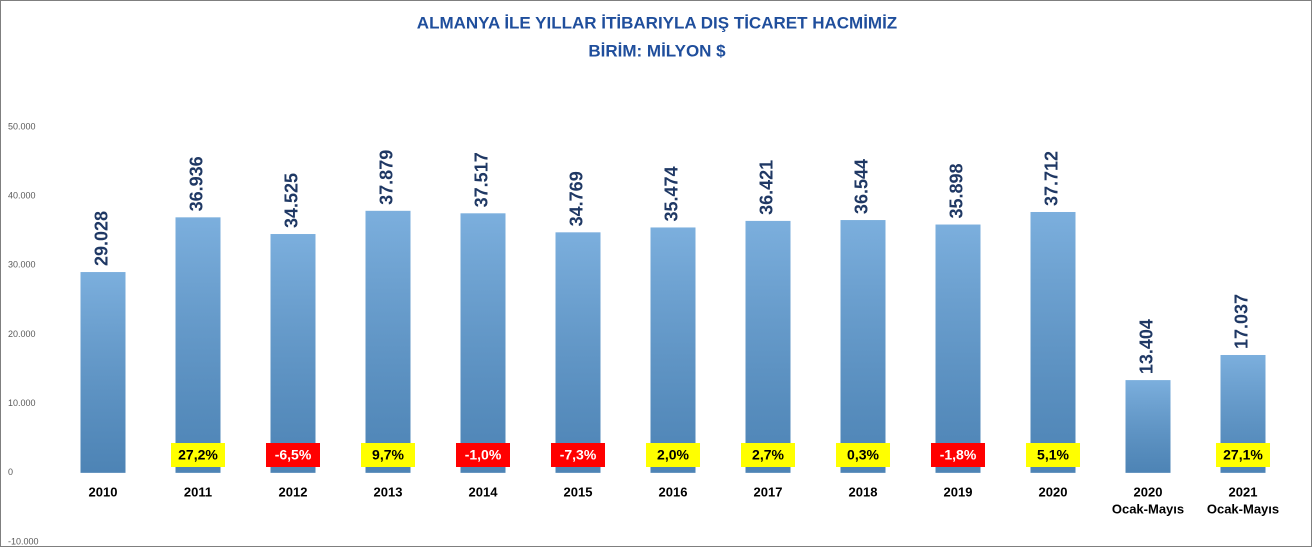 Image resolution: width=1312 pixels, height=547 pixels. Describe the element at coordinates (768, 491) in the screenshot. I see `x-tick-label: 2017` at that location.